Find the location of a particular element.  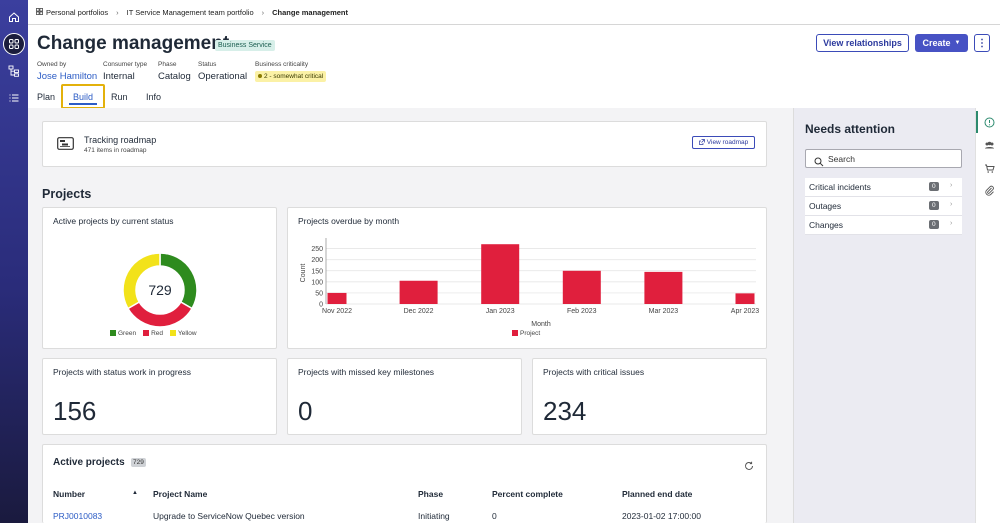

criticality-badge: 2 - somewhat critical is located at coordinates (291, 76).